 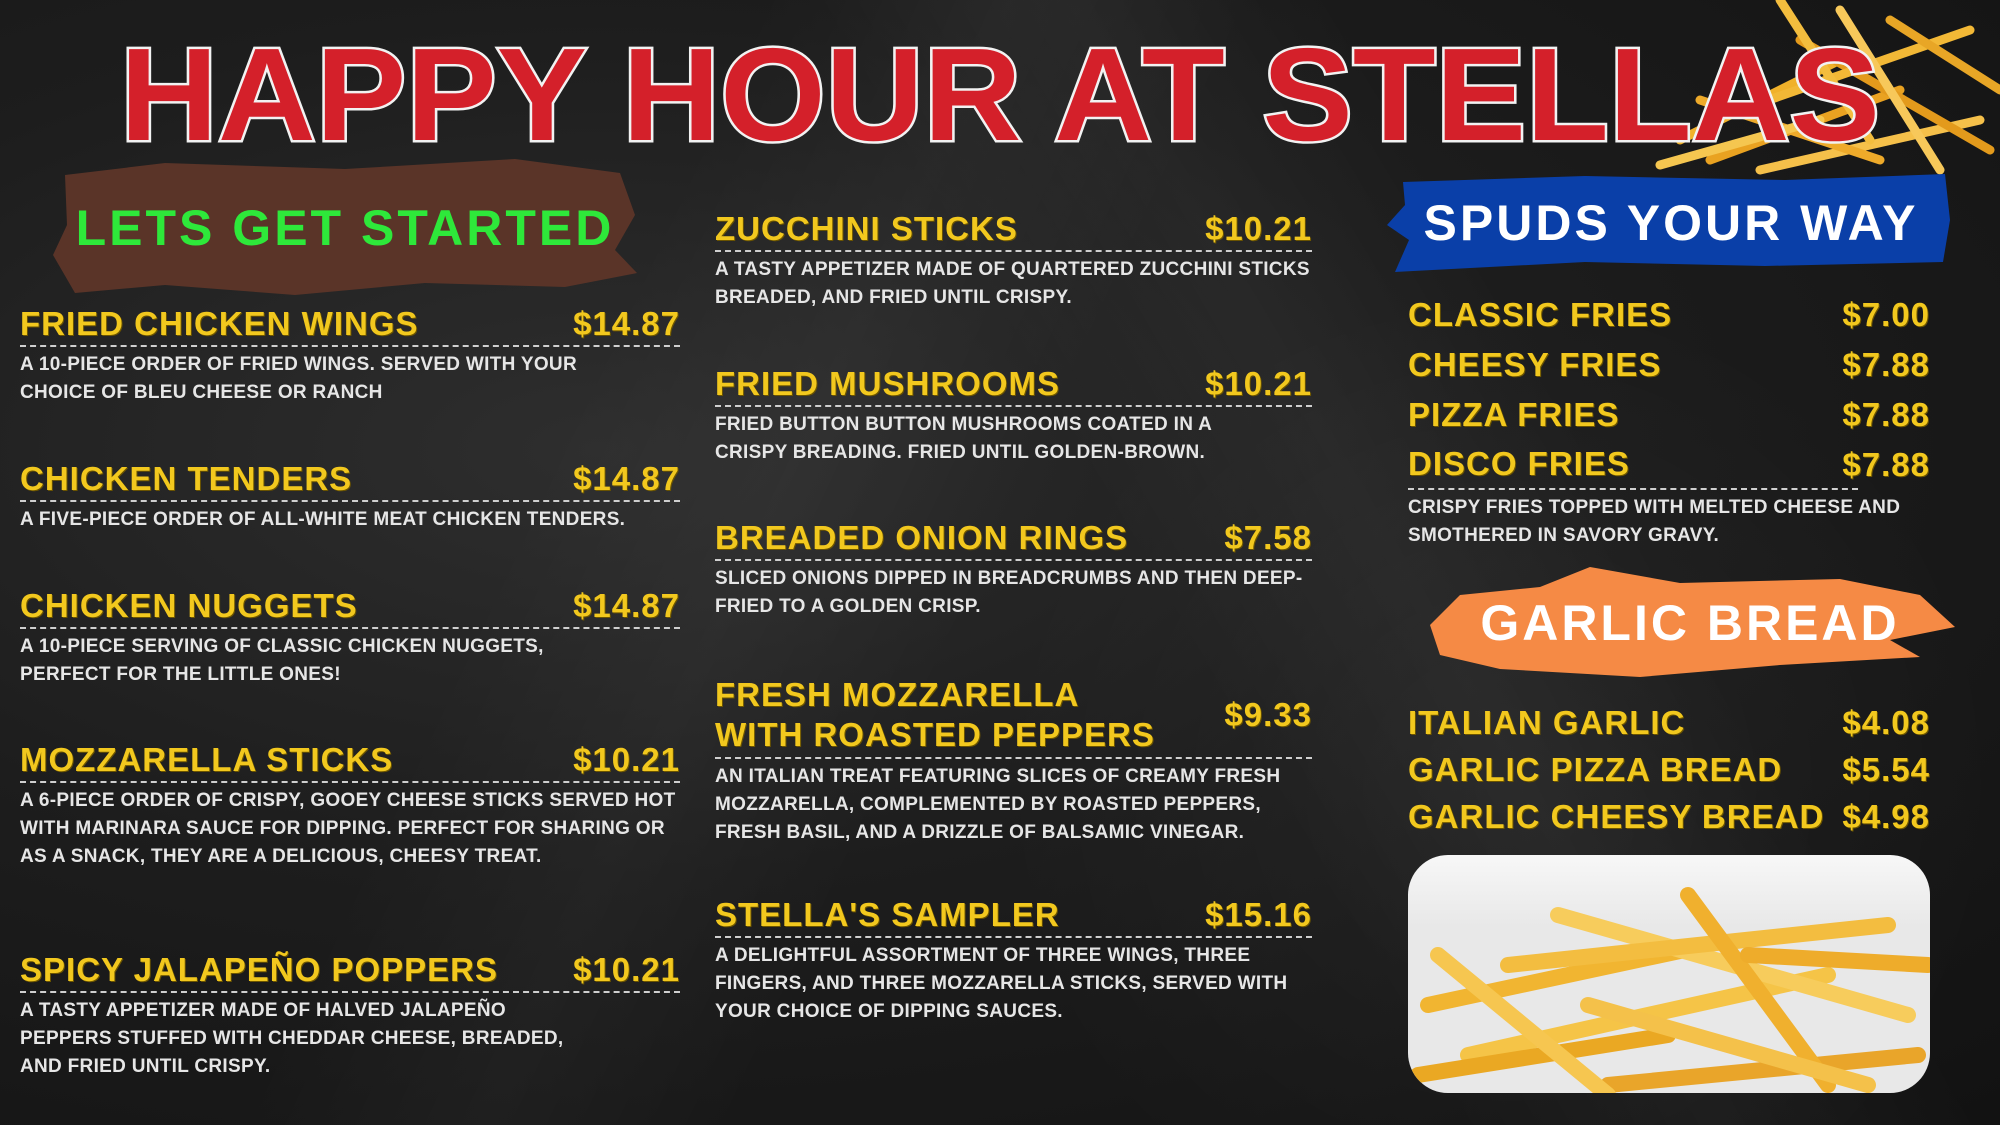 What do you see at coordinates (1535, 364) in the screenshot?
I see `item-name: CHEESY FRIES` at bounding box center [1535, 364].